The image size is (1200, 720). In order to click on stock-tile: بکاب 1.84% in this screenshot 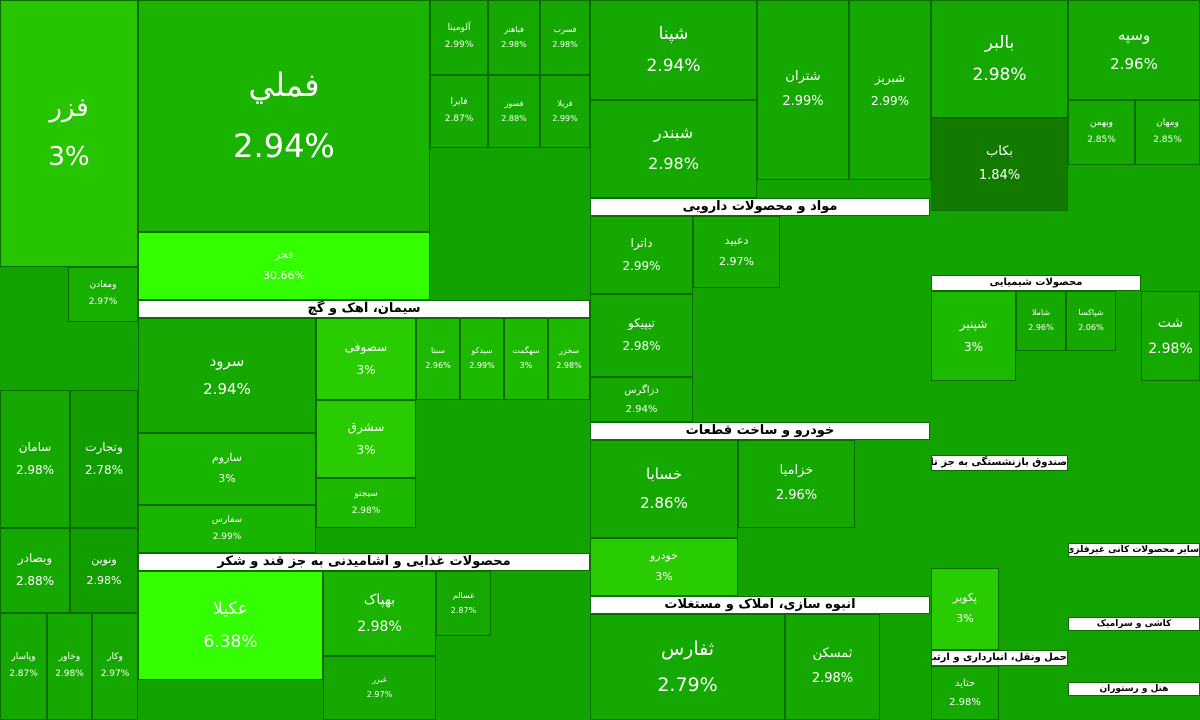, I will do `click(999, 164)`.